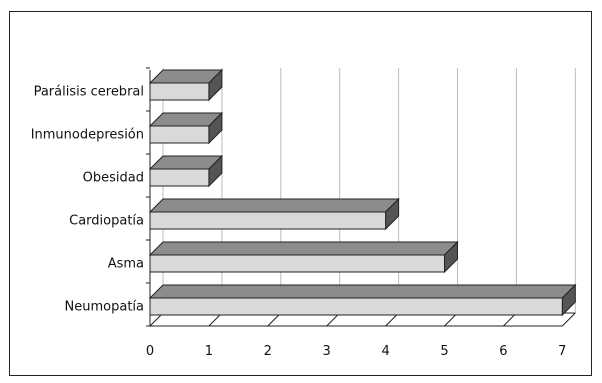 This screenshot has height=383, width=602. What do you see at coordinates (104, 307) in the screenshot?
I see `category-label-1: Neumopatía` at bounding box center [104, 307].